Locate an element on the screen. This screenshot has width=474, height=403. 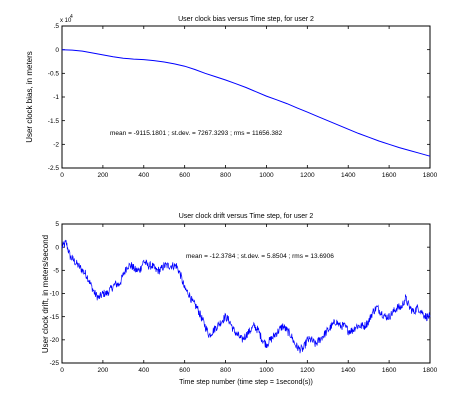
y-tick-label: -2 is located at coordinates (56, 145).